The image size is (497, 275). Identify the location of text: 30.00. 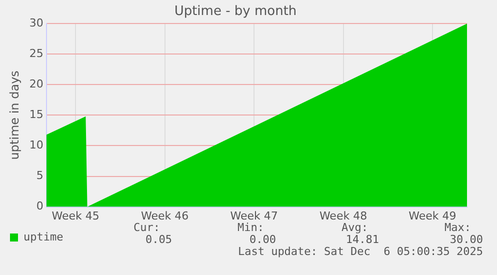
(466, 239).